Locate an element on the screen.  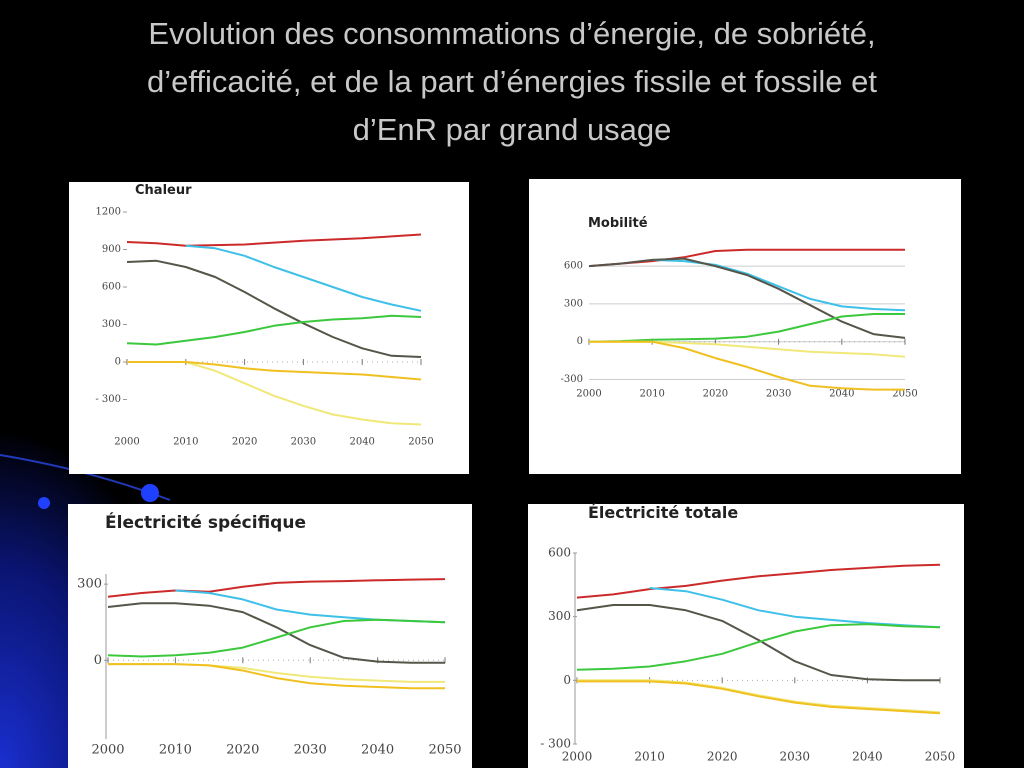
chart-title: Électricité spécifique is located at coordinates (205, 522).